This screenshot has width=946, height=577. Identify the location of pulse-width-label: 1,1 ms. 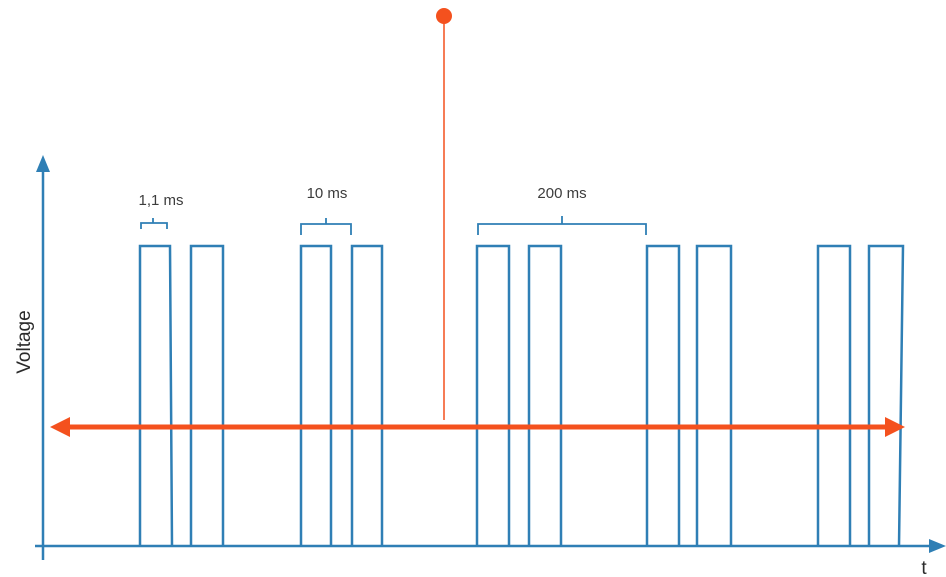
(160, 200).